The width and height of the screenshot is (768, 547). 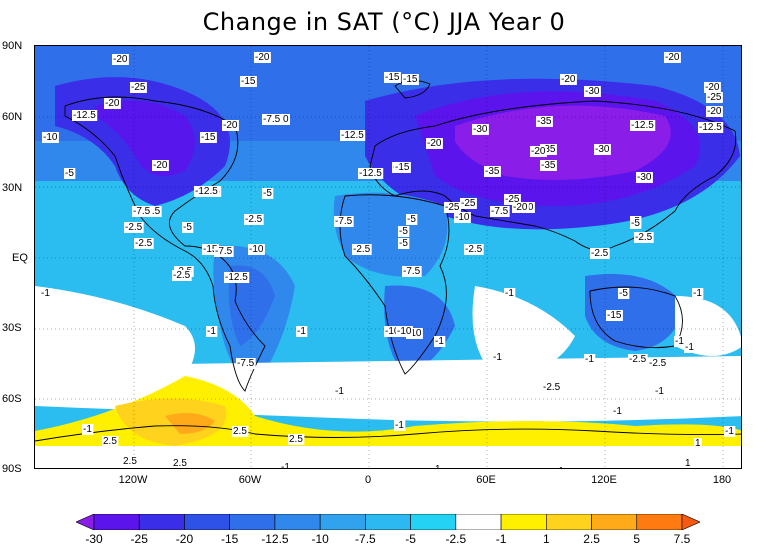 What do you see at coordinates (591, 539) in the screenshot?
I see `colorbar-tick-label: 2.5` at bounding box center [591, 539].